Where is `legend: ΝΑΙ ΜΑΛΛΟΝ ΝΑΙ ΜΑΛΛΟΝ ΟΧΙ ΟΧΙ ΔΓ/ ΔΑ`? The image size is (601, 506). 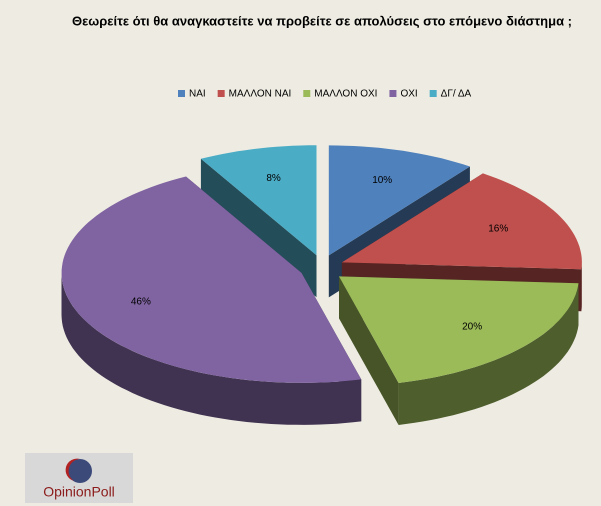 legend: ΝΑΙ ΜΑΛΛΟΝ ΝΑΙ ΜΑΛΛΟΝ ΟΧΙ ΟΧΙ ΔΓ/ ΔΑ is located at coordinates (325, 94).